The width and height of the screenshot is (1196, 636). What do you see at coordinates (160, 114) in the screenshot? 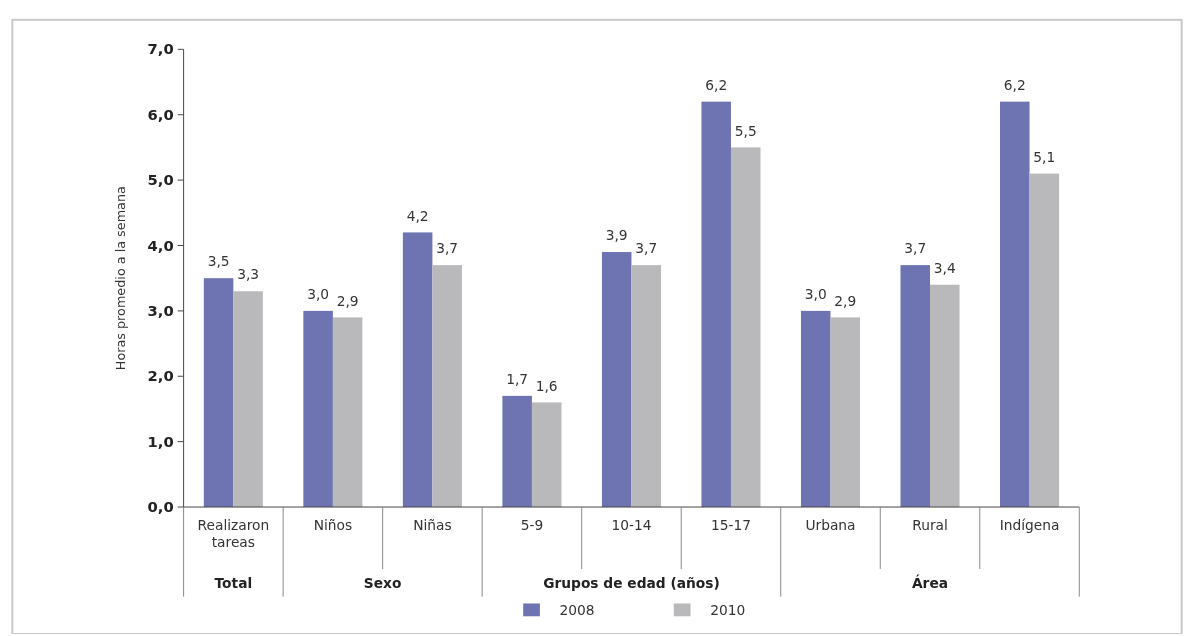
I see `y-tick-label: 6,0` at bounding box center [160, 114].